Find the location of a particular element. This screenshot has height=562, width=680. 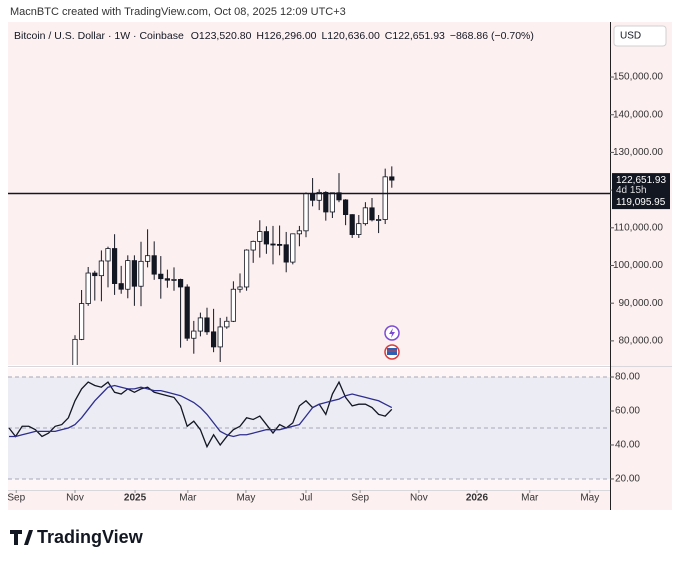

hline-badge is located at coordinates (641, 202).